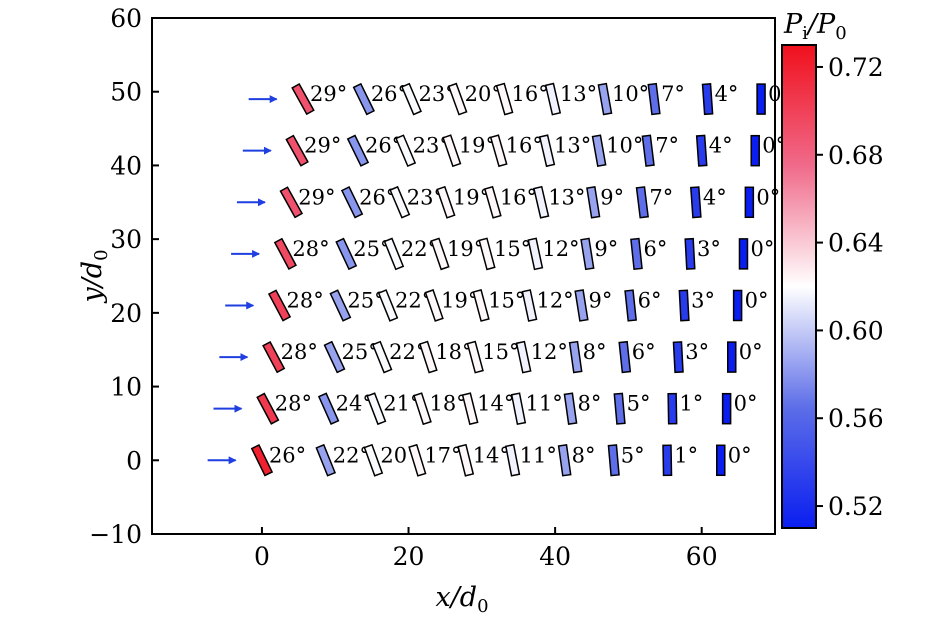  What do you see at coordinates (555, 556) in the screenshot?
I see `x-tick-label: 40` at bounding box center [555, 556].